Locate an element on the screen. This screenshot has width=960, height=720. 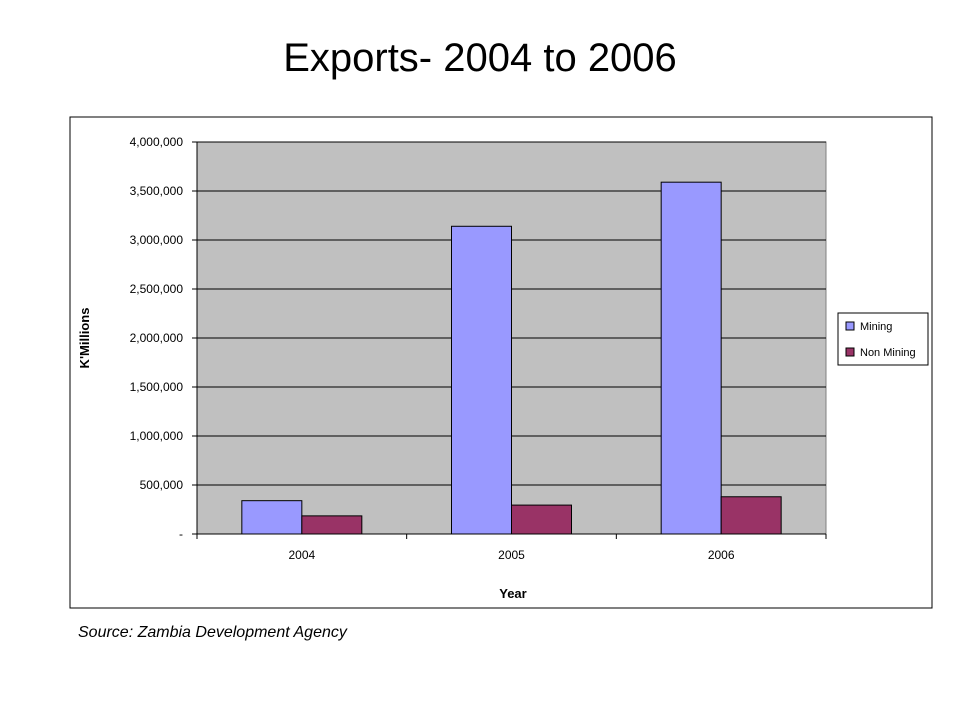
bar-non-mining-2004 is located at coordinates (332, 525).